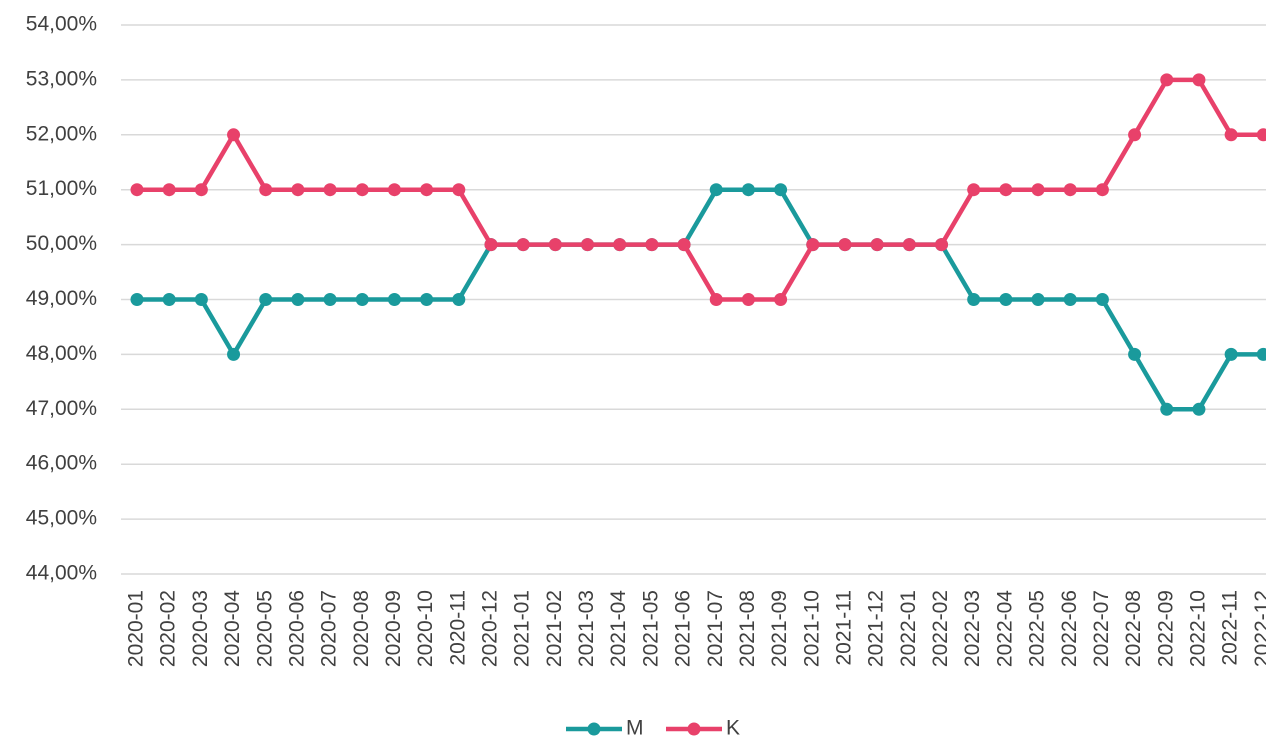 The width and height of the screenshot is (1266, 740). I want to click on x-tick-label: 2022-05, so click(1037, 628).